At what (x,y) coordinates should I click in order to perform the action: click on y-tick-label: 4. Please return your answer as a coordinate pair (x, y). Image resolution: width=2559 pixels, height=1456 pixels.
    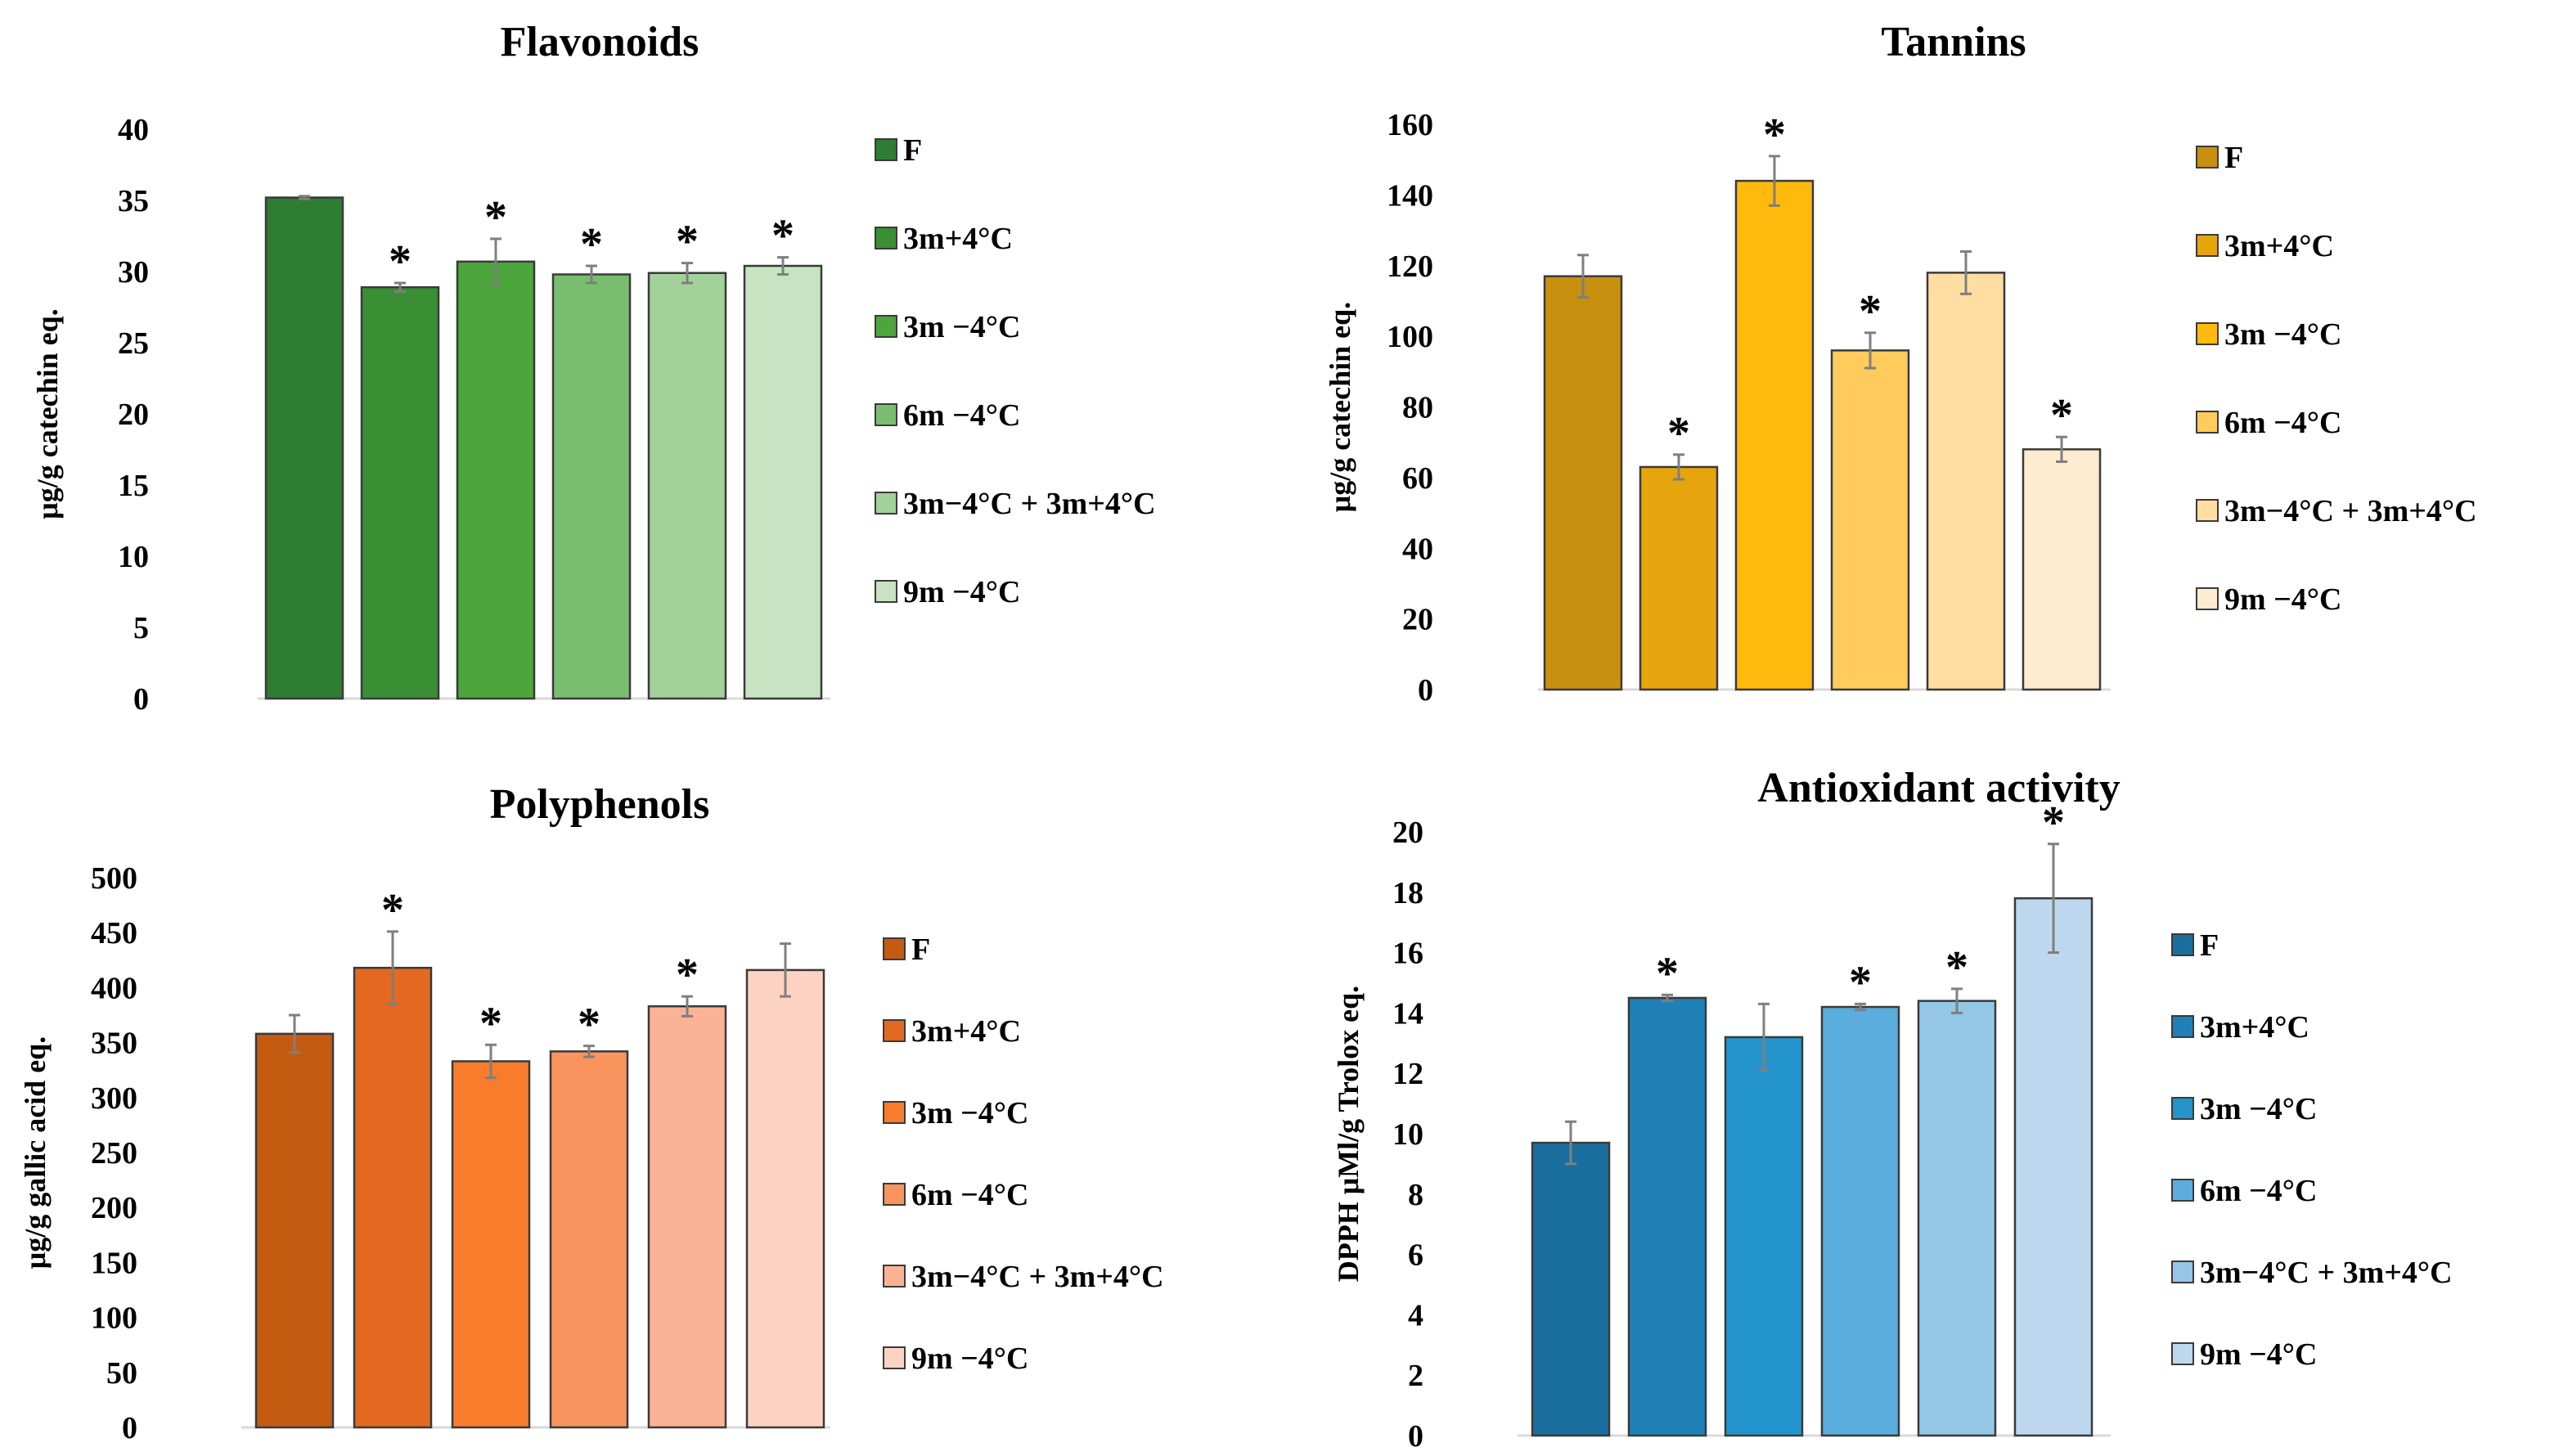
    Looking at the image, I should click on (1415, 1315).